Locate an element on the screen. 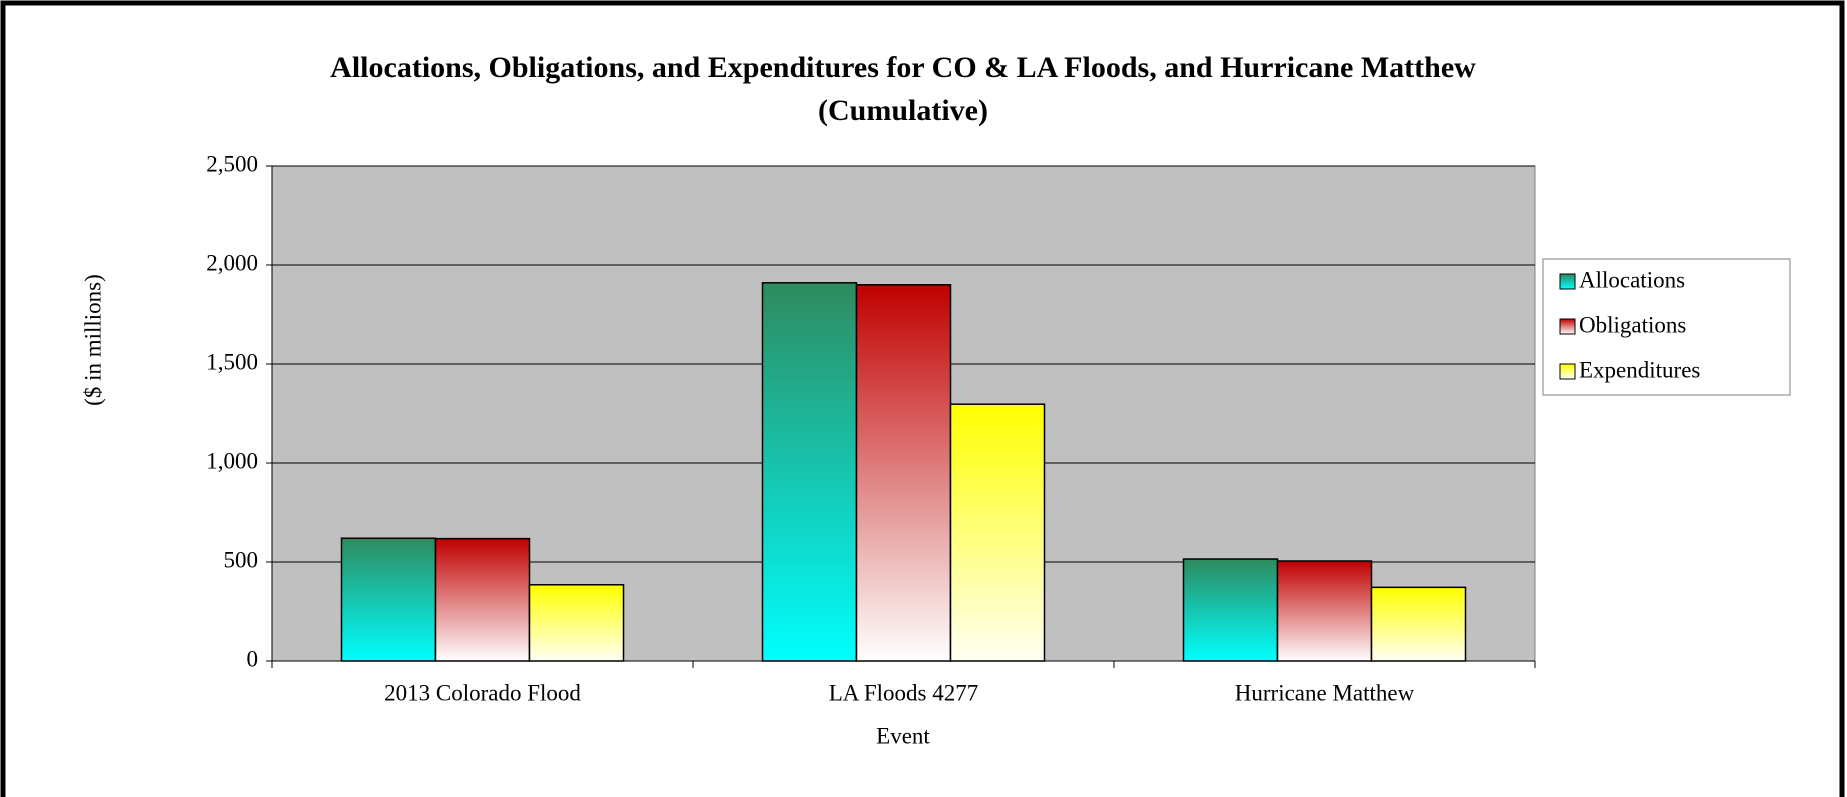 The image size is (1847, 797). legend-label: Expenditures is located at coordinates (1639, 369).